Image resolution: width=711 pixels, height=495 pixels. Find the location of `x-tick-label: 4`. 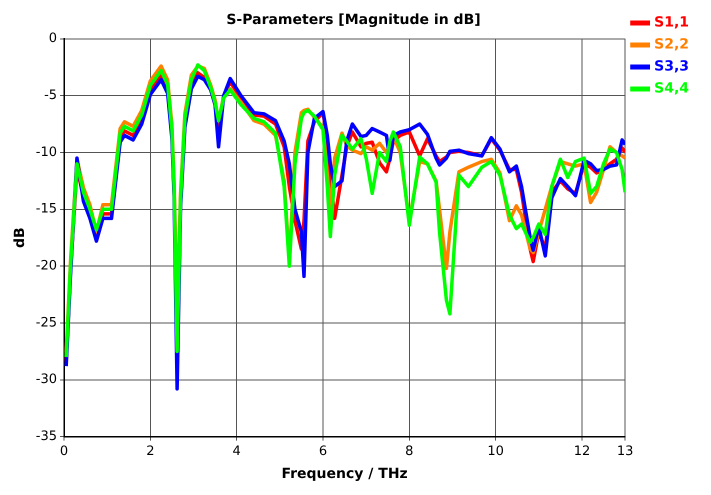

x-tick-label: 4 is located at coordinates (236, 451).